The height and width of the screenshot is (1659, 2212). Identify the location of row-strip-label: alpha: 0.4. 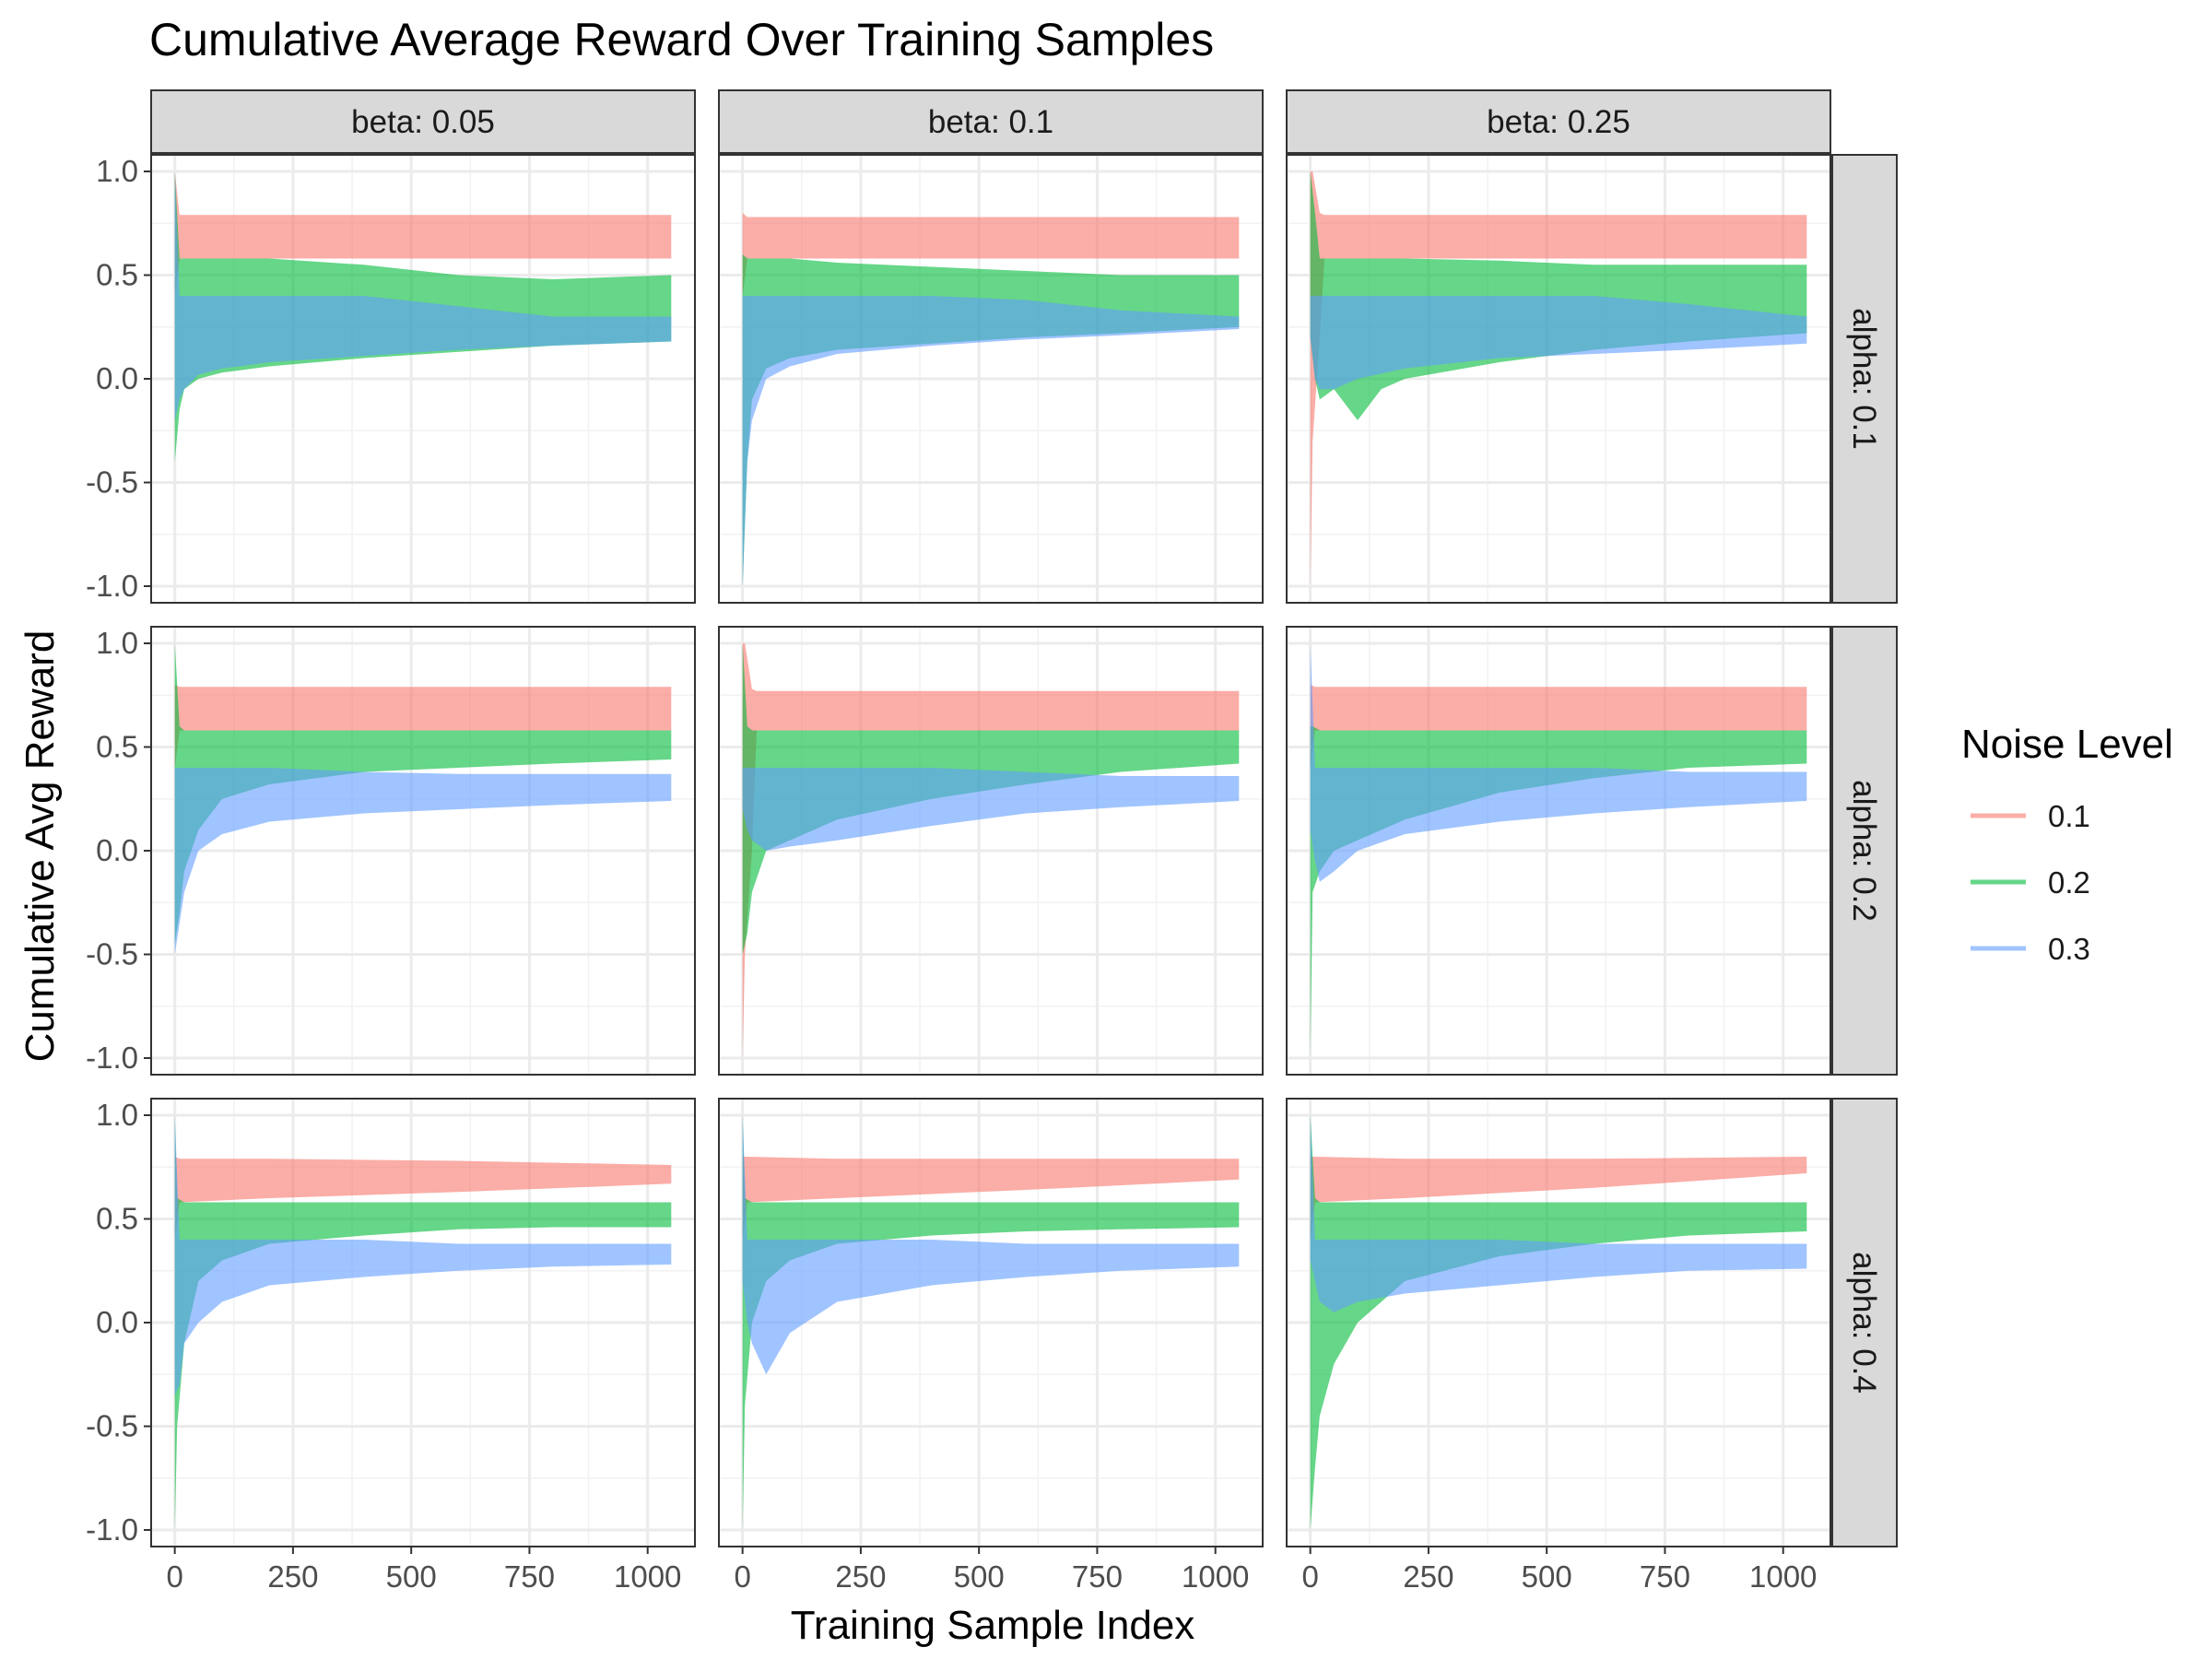
(1864, 1323).